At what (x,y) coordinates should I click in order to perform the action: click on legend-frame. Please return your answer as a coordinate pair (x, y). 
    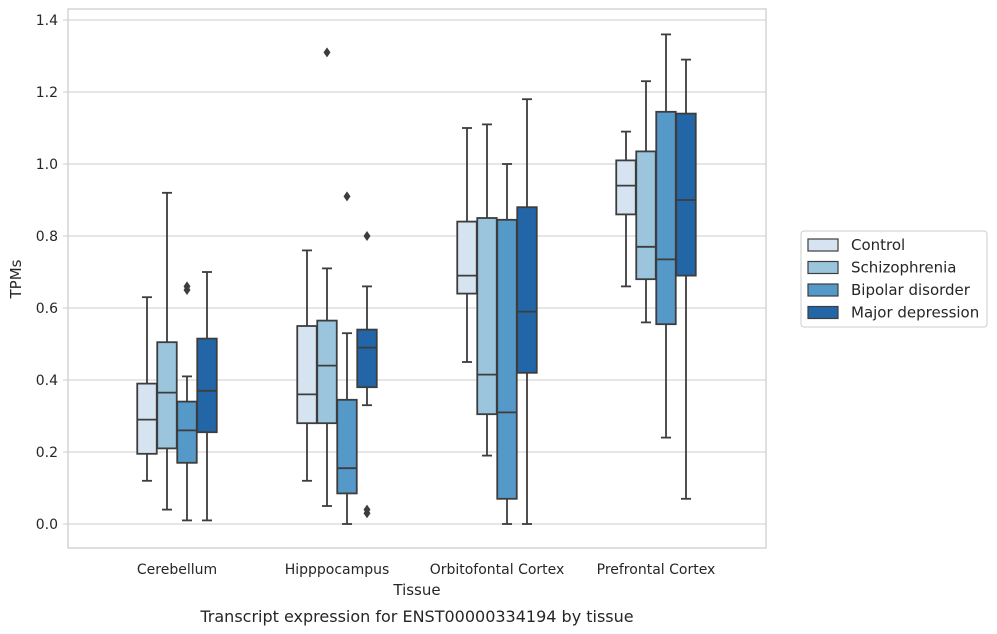
    Looking at the image, I should click on (894, 279).